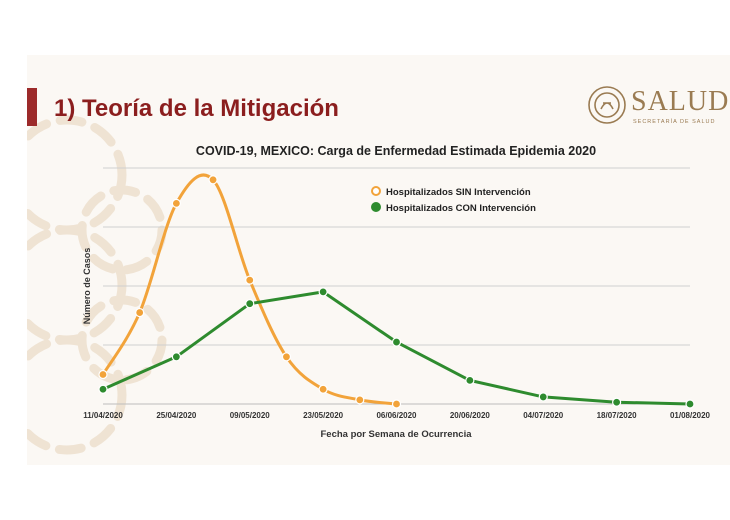 The image size is (730, 520). I want to click on x-tick-label: 01/08/2020, so click(690, 415).